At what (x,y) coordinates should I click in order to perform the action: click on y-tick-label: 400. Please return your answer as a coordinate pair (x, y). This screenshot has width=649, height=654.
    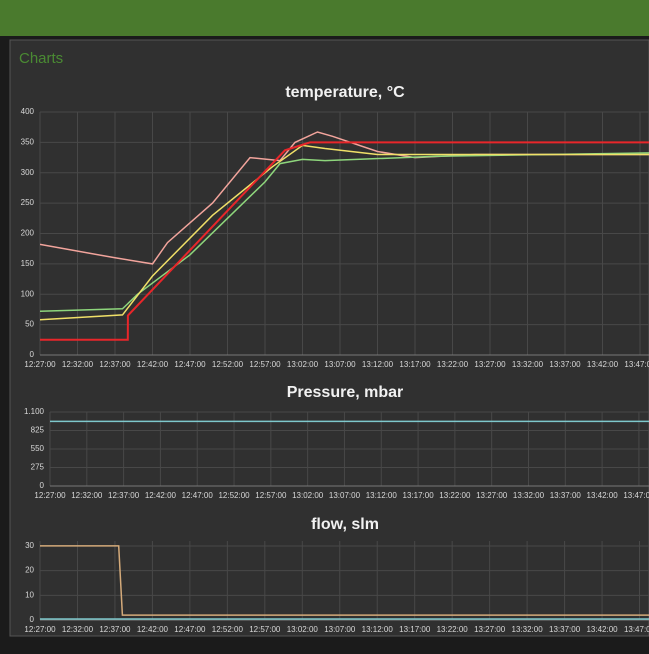
    Looking at the image, I should click on (28, 111).